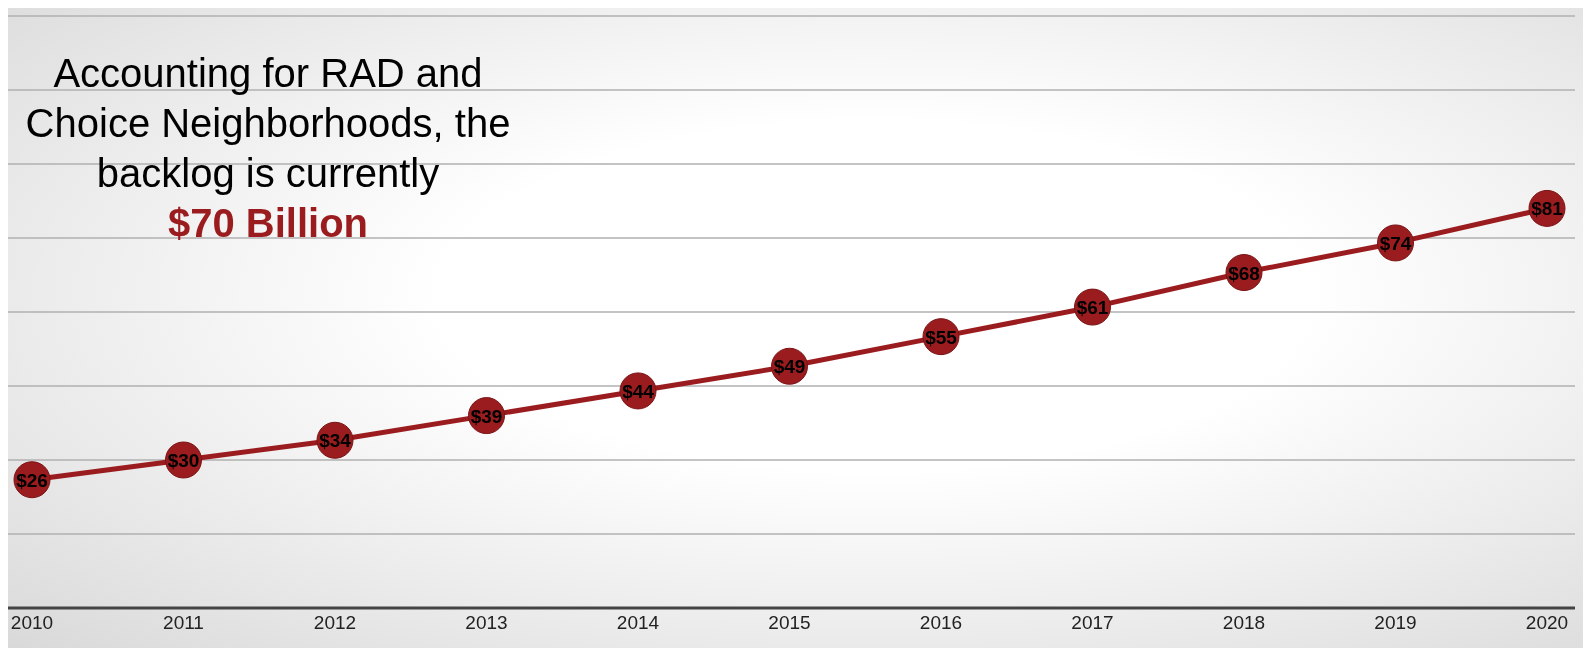  Describe the element at coordinates (268, 223) in the screenshot. I see `annotation: $70 Billion` at that location.